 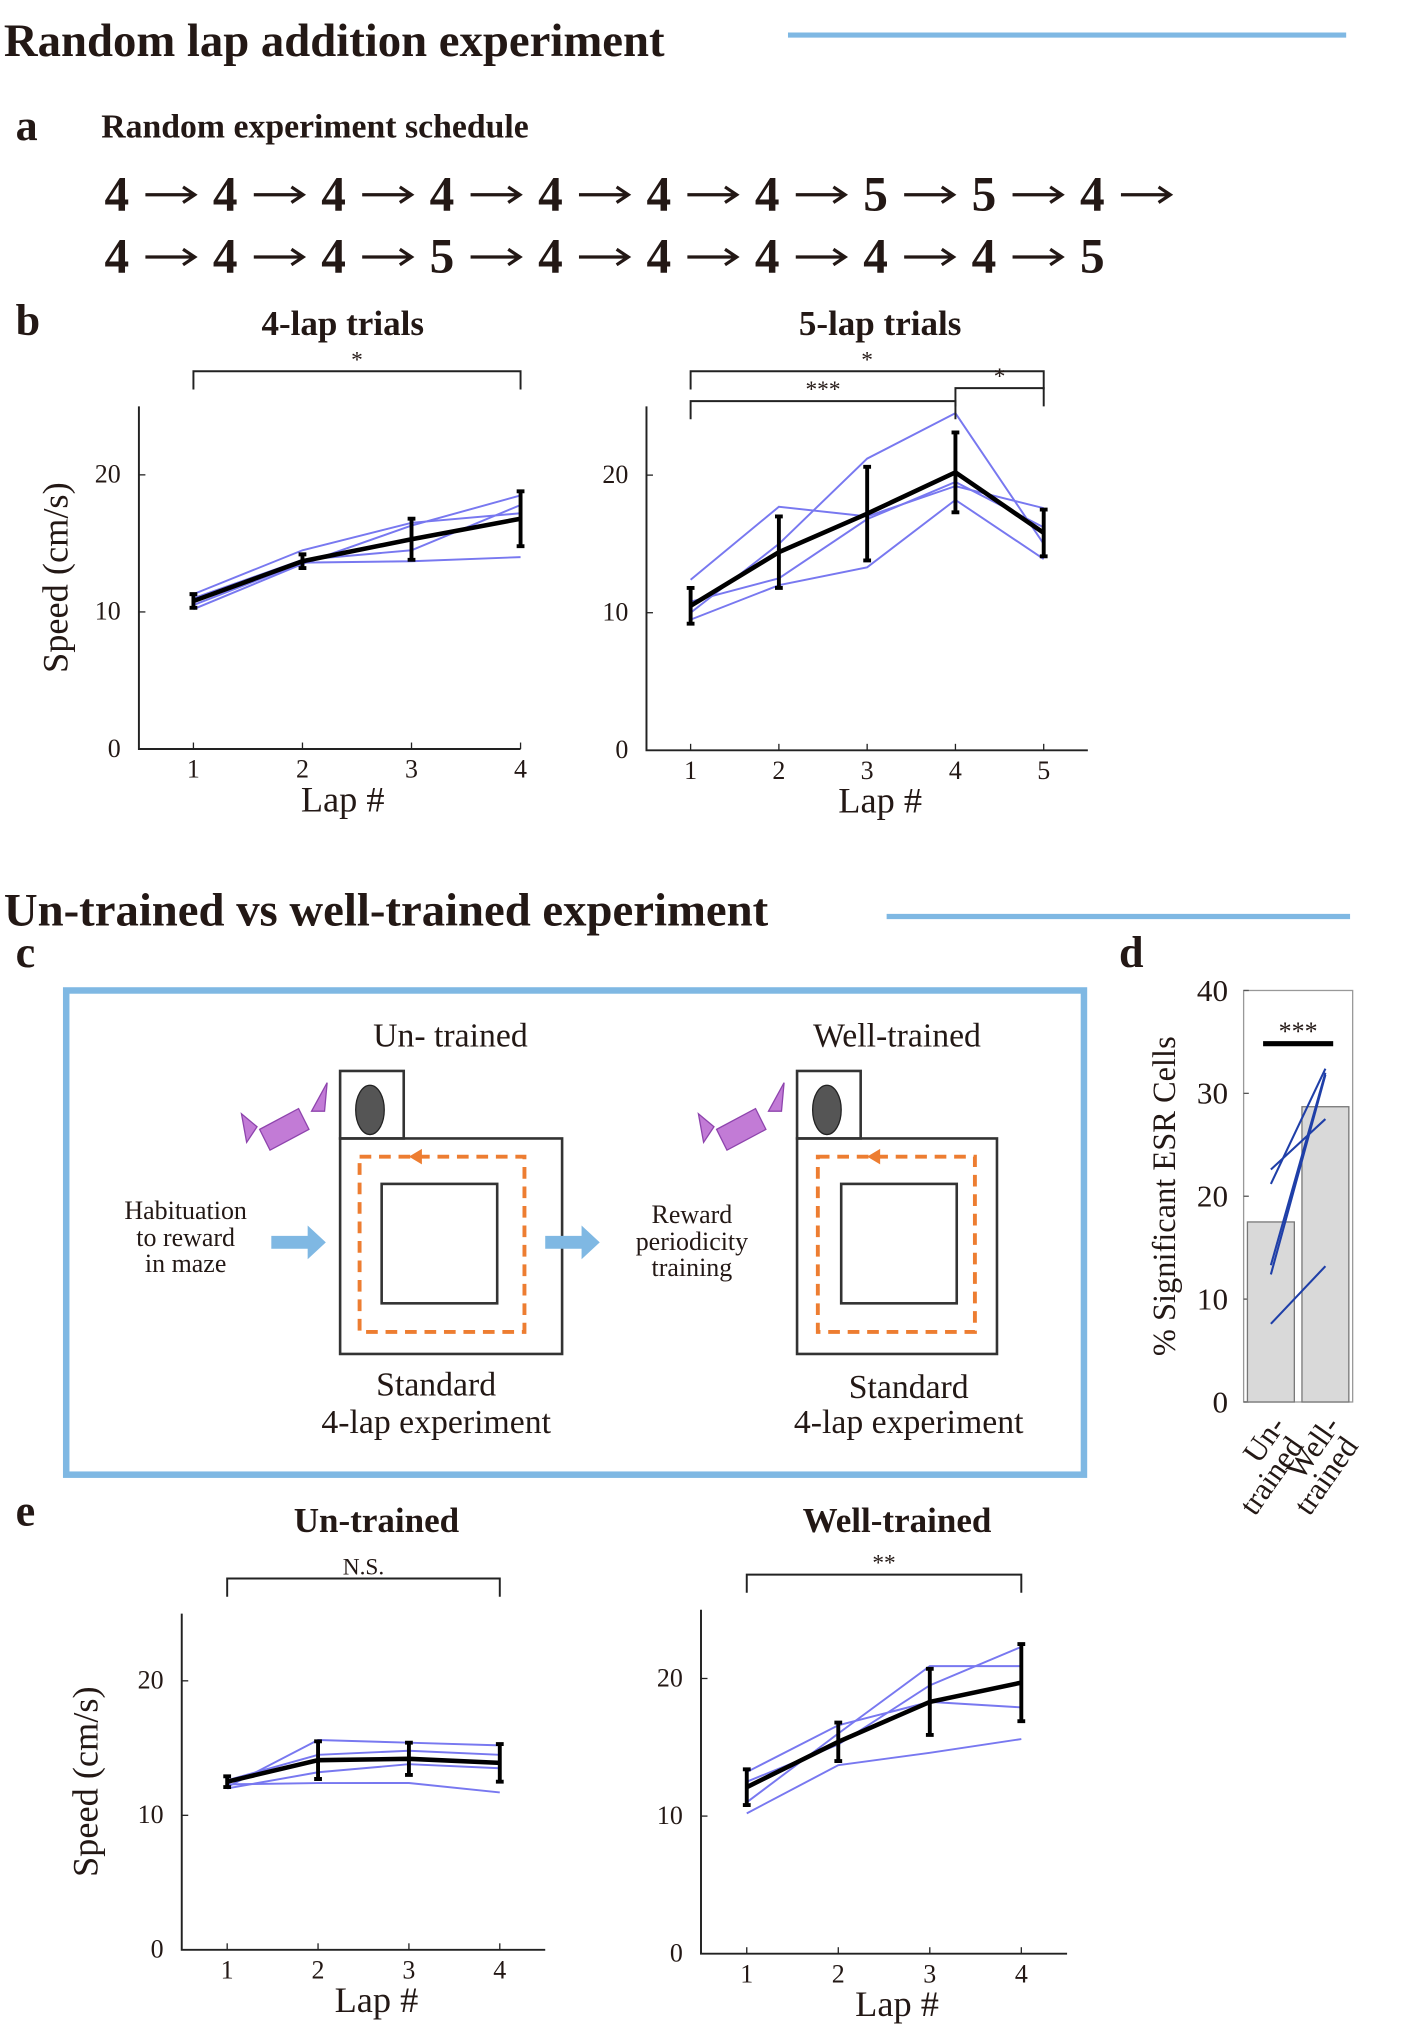 What do you see at coordinates (880, 323) in the screenshot?
I see `chart-title: 5-lap trials` at bounding box center [880, 323].